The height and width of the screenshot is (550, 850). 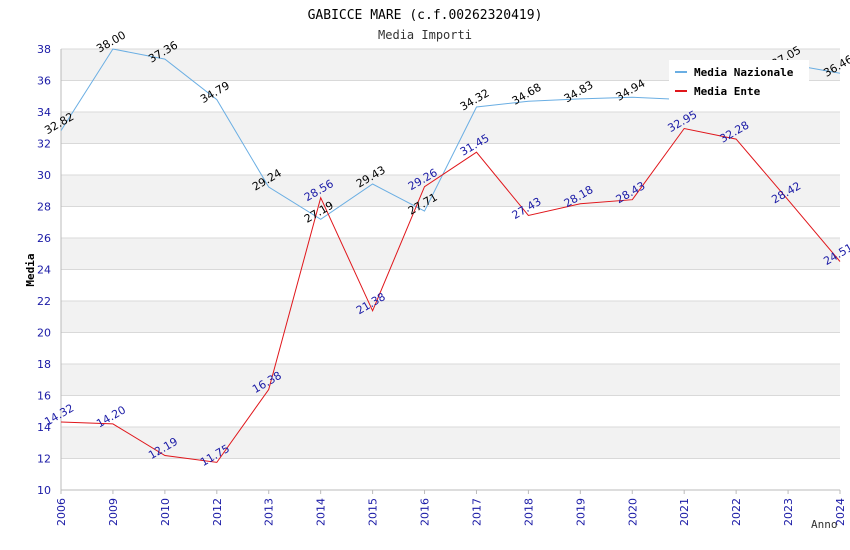 What do you see at coordinates (30, 269) in the screenshot?
I see `y-axis-title: Media` at bounding box center [30, 269].